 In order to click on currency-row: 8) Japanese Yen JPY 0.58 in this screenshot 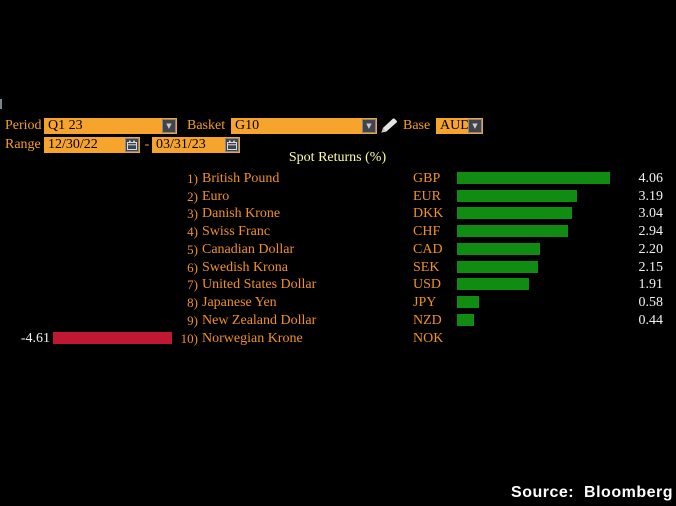, I will do `click(338, 302)`.